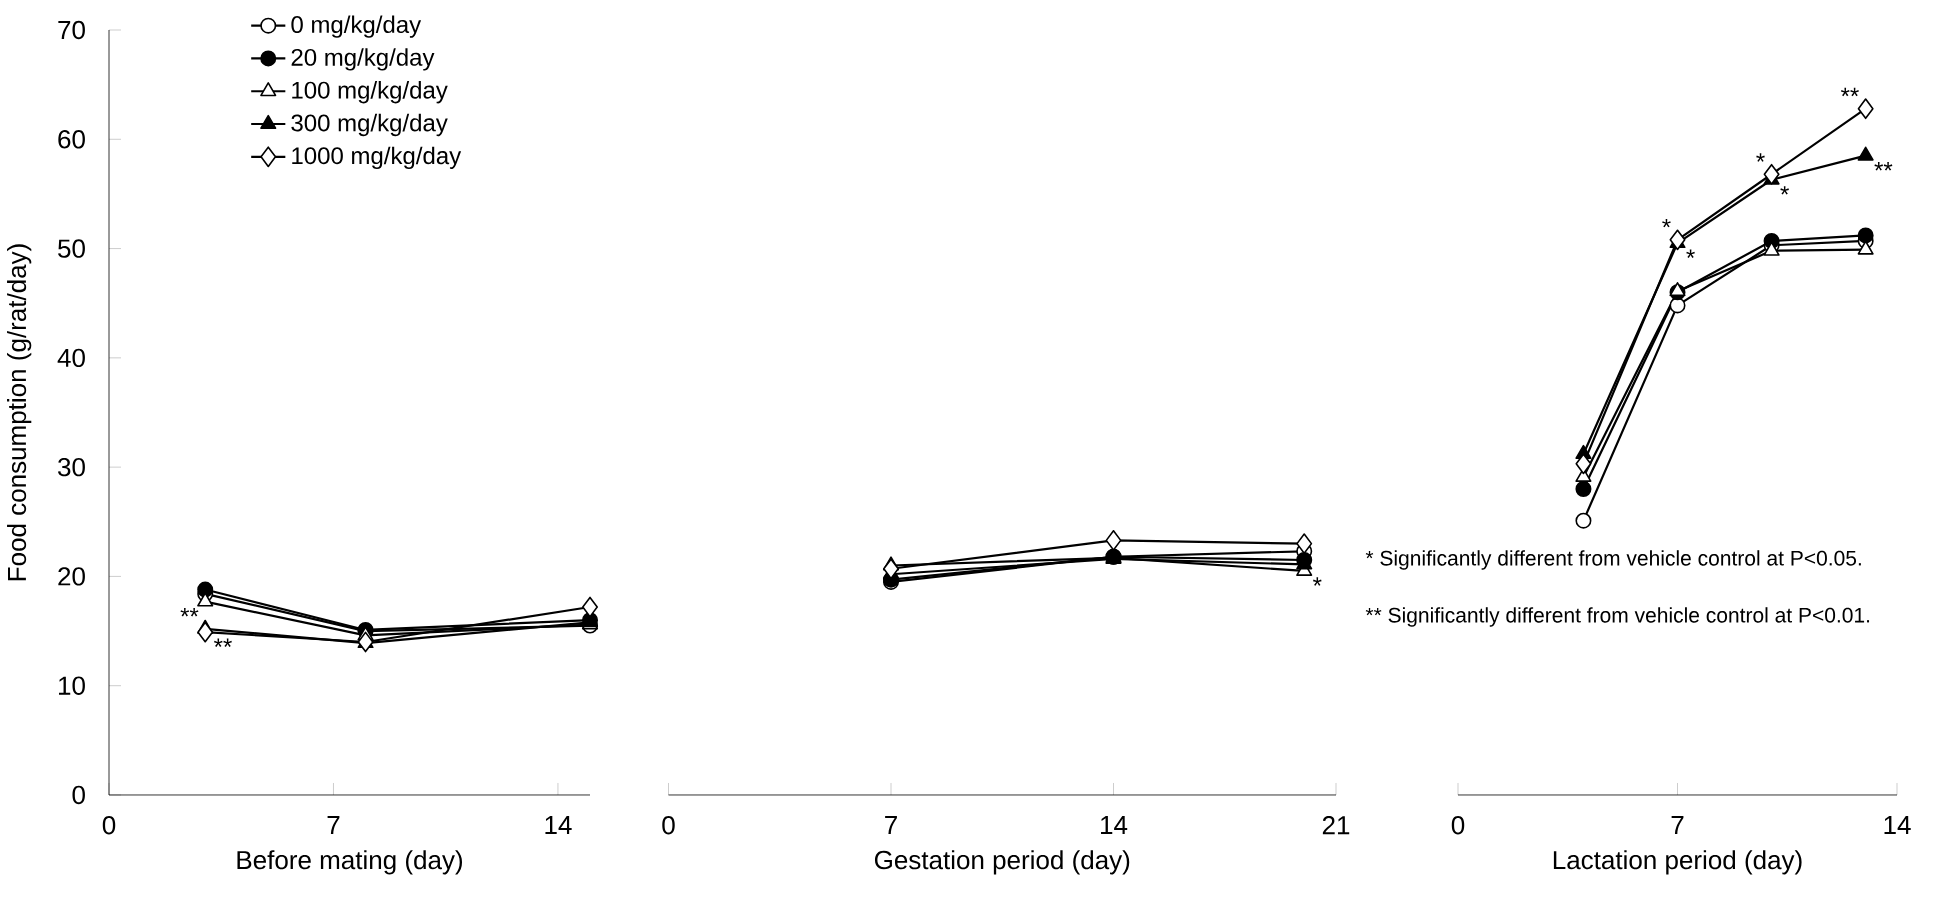 The height and width of the screenshot is (898, 1944). Describe the element at coordinates (363, 59) in the screenshot. I see `legend-label: 20 mg/kg/day` at that location.